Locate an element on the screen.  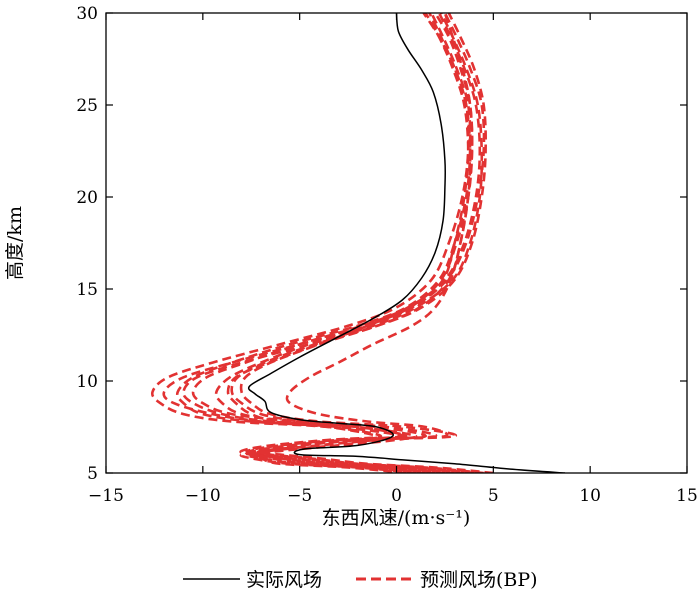
x-tick-label: 5 is located at coordinates (493, 496).